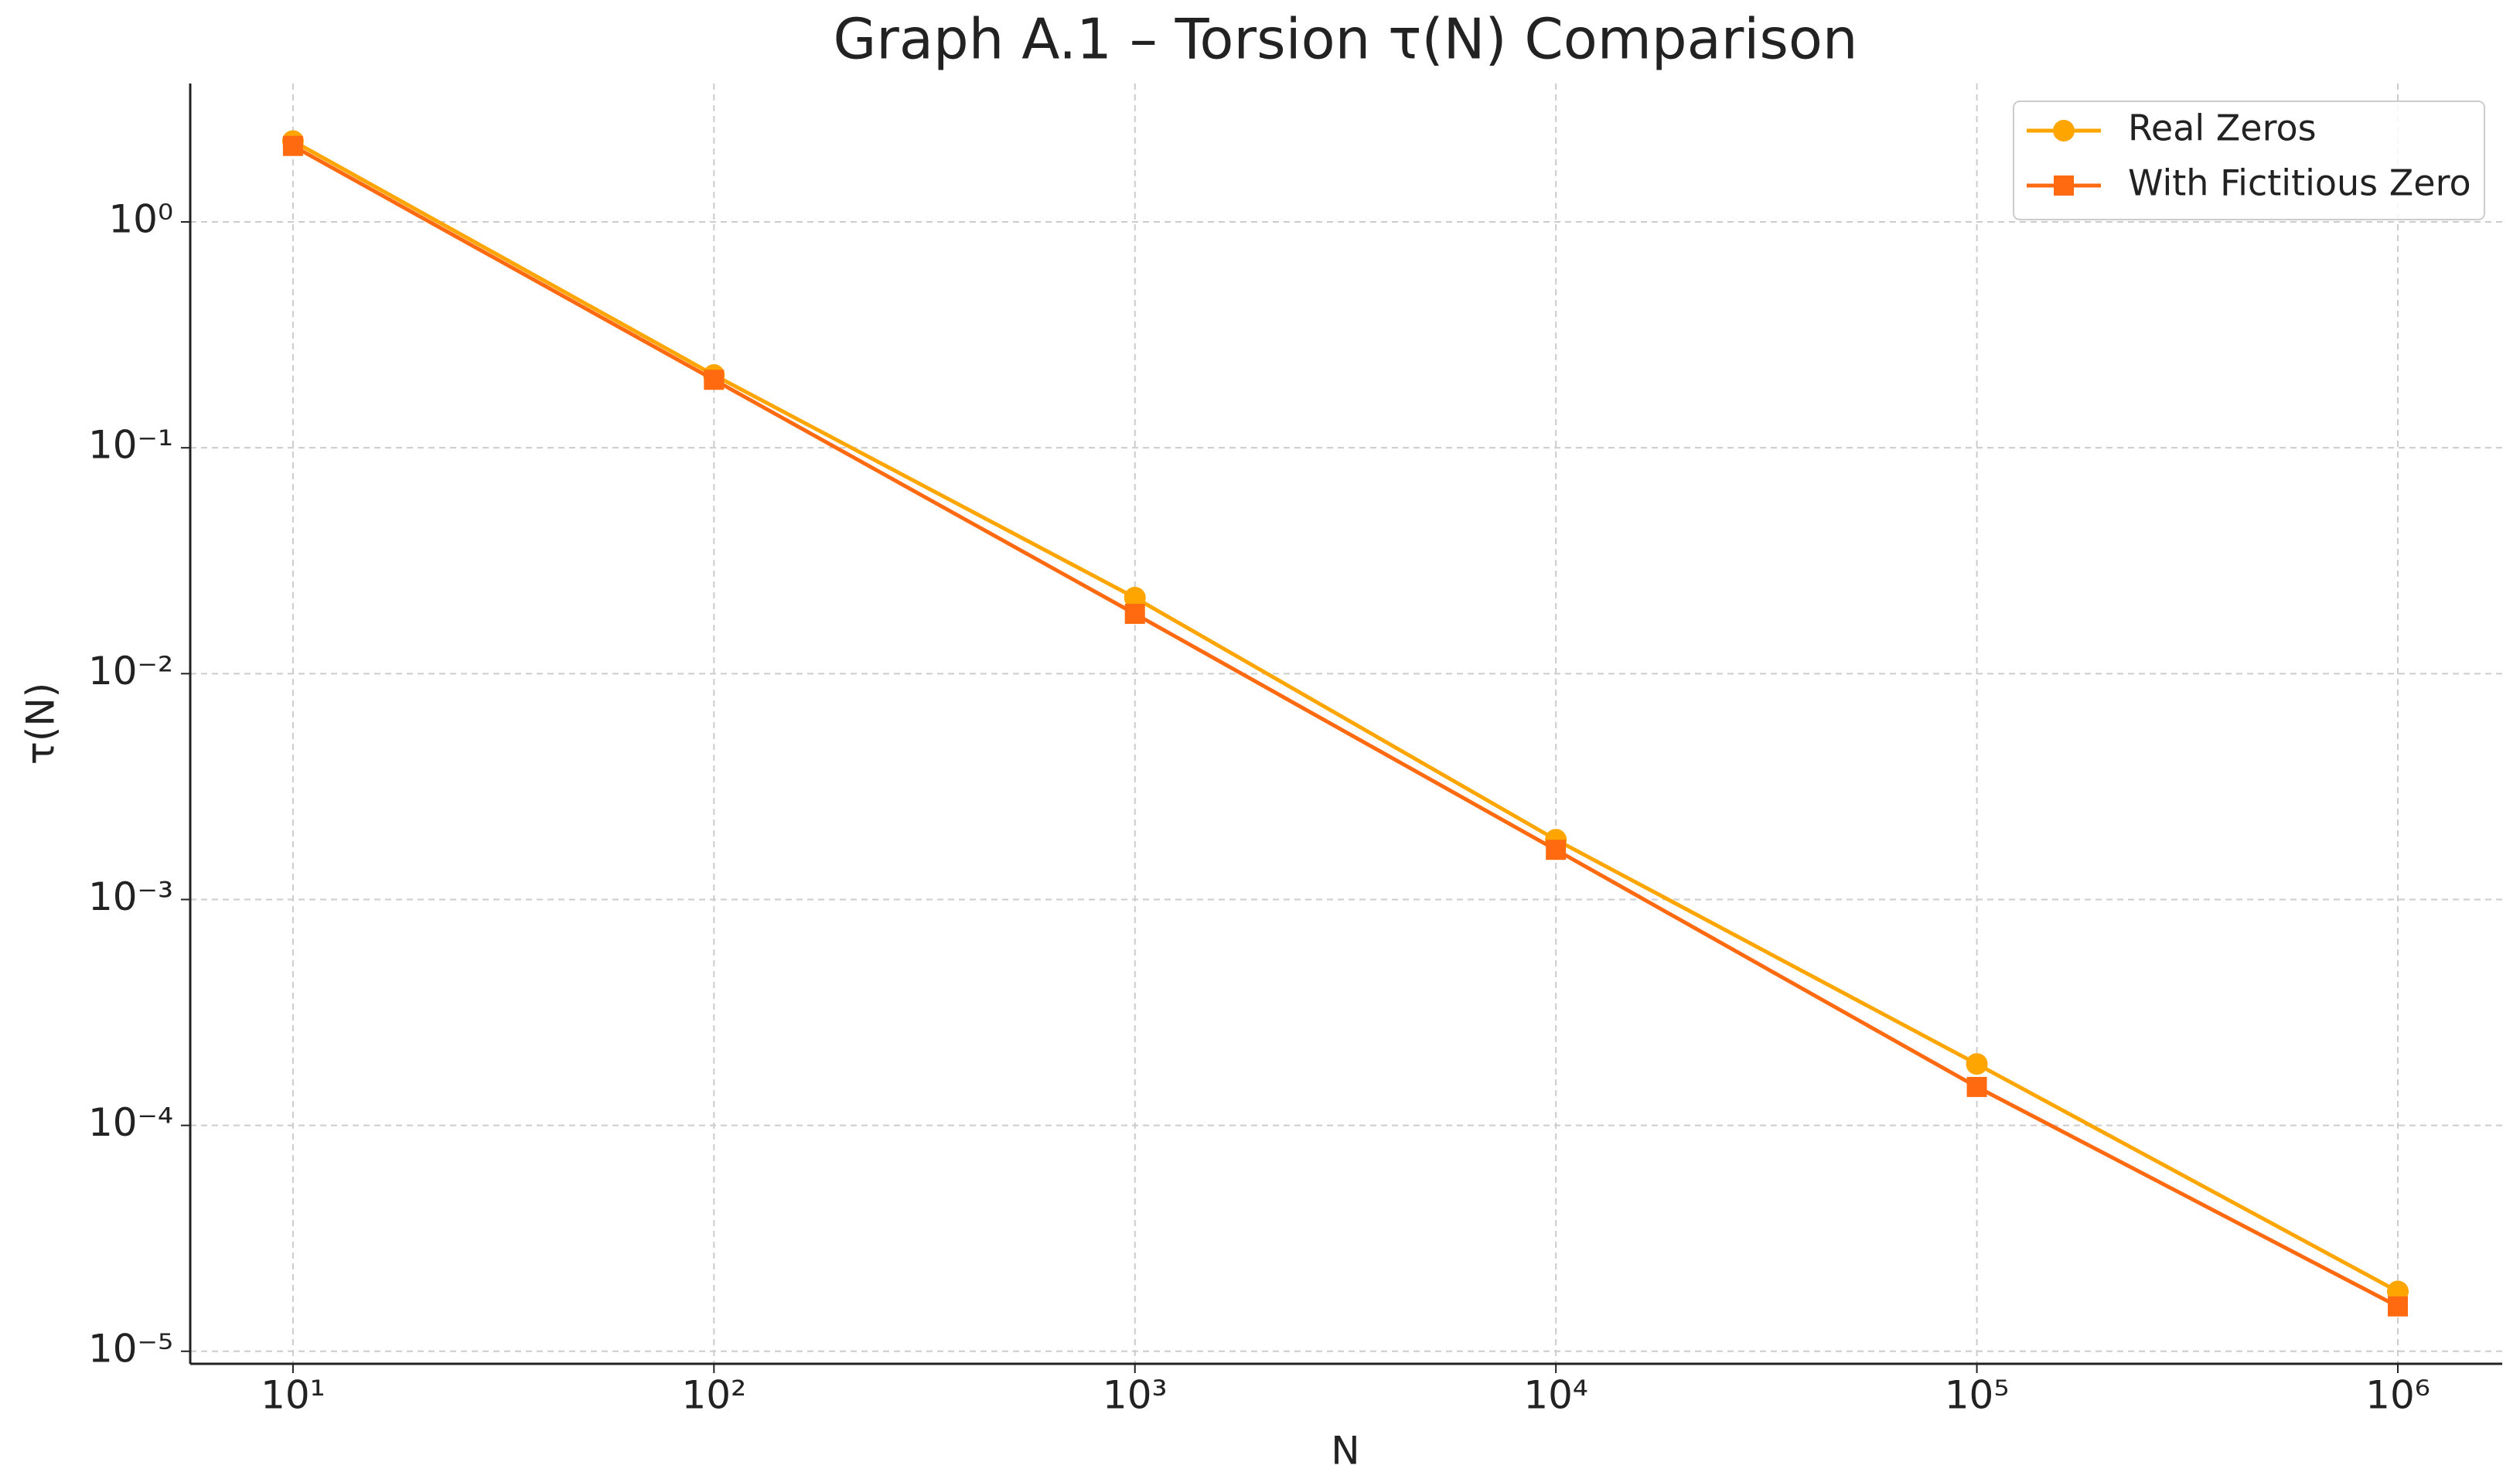  I want to click on legend-label: Real Zeros, so click(2222, 128).